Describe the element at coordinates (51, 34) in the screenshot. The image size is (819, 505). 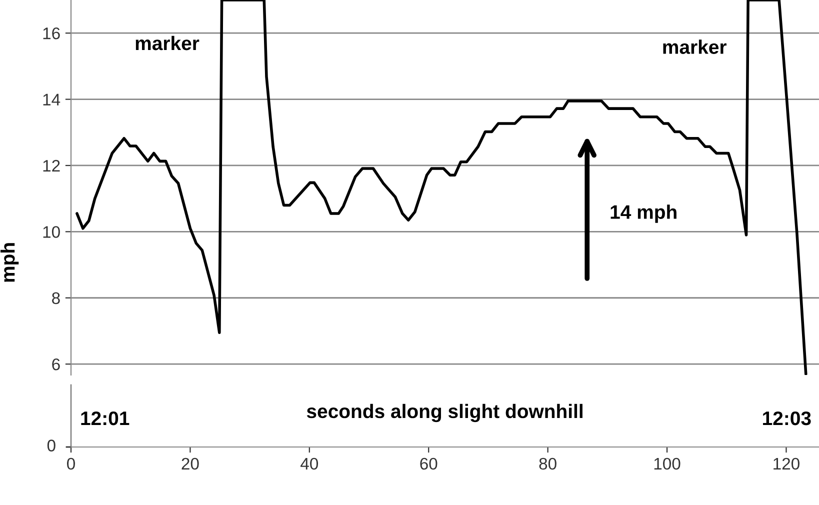
I see `y-tick-label: 16` at that location.